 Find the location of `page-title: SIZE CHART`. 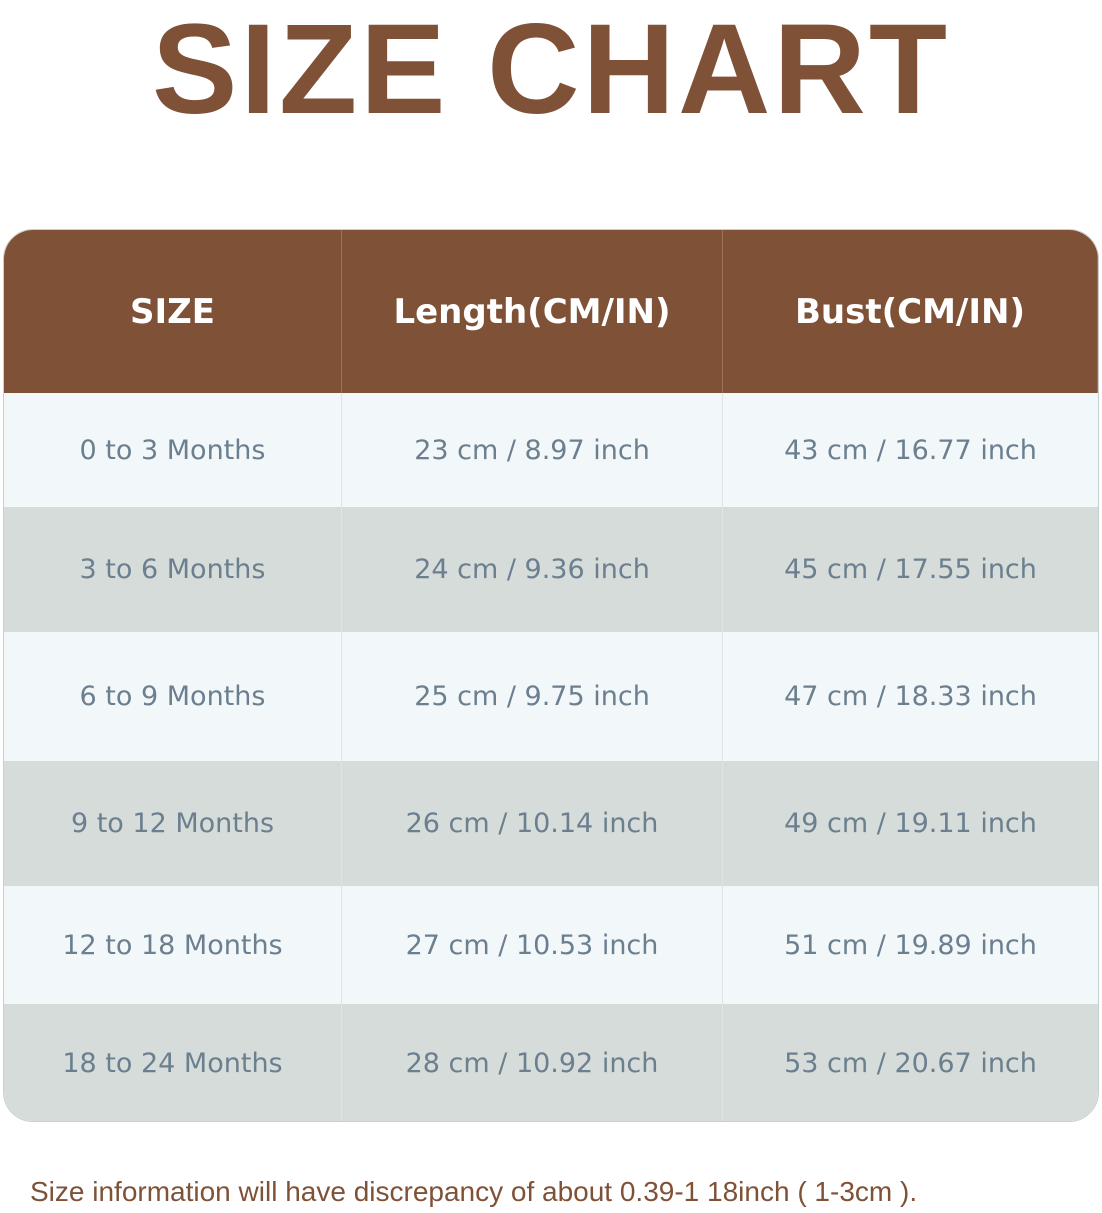

page-title: SIZE CHART is located at coordinates (551, 70).